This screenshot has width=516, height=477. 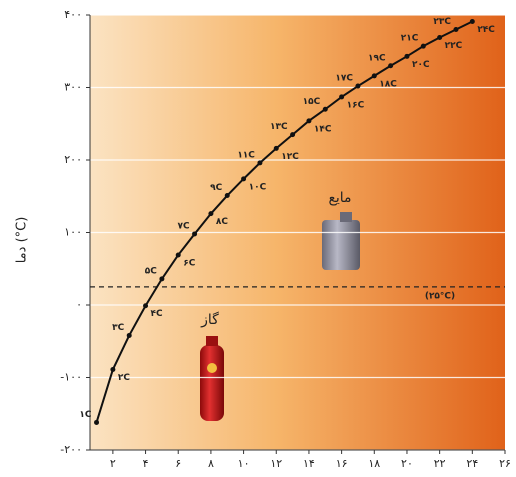 What do you see at coordinates (189, 263) in the screenshot?
I see `point-label: ۶C` at bounding box center [189, 263].